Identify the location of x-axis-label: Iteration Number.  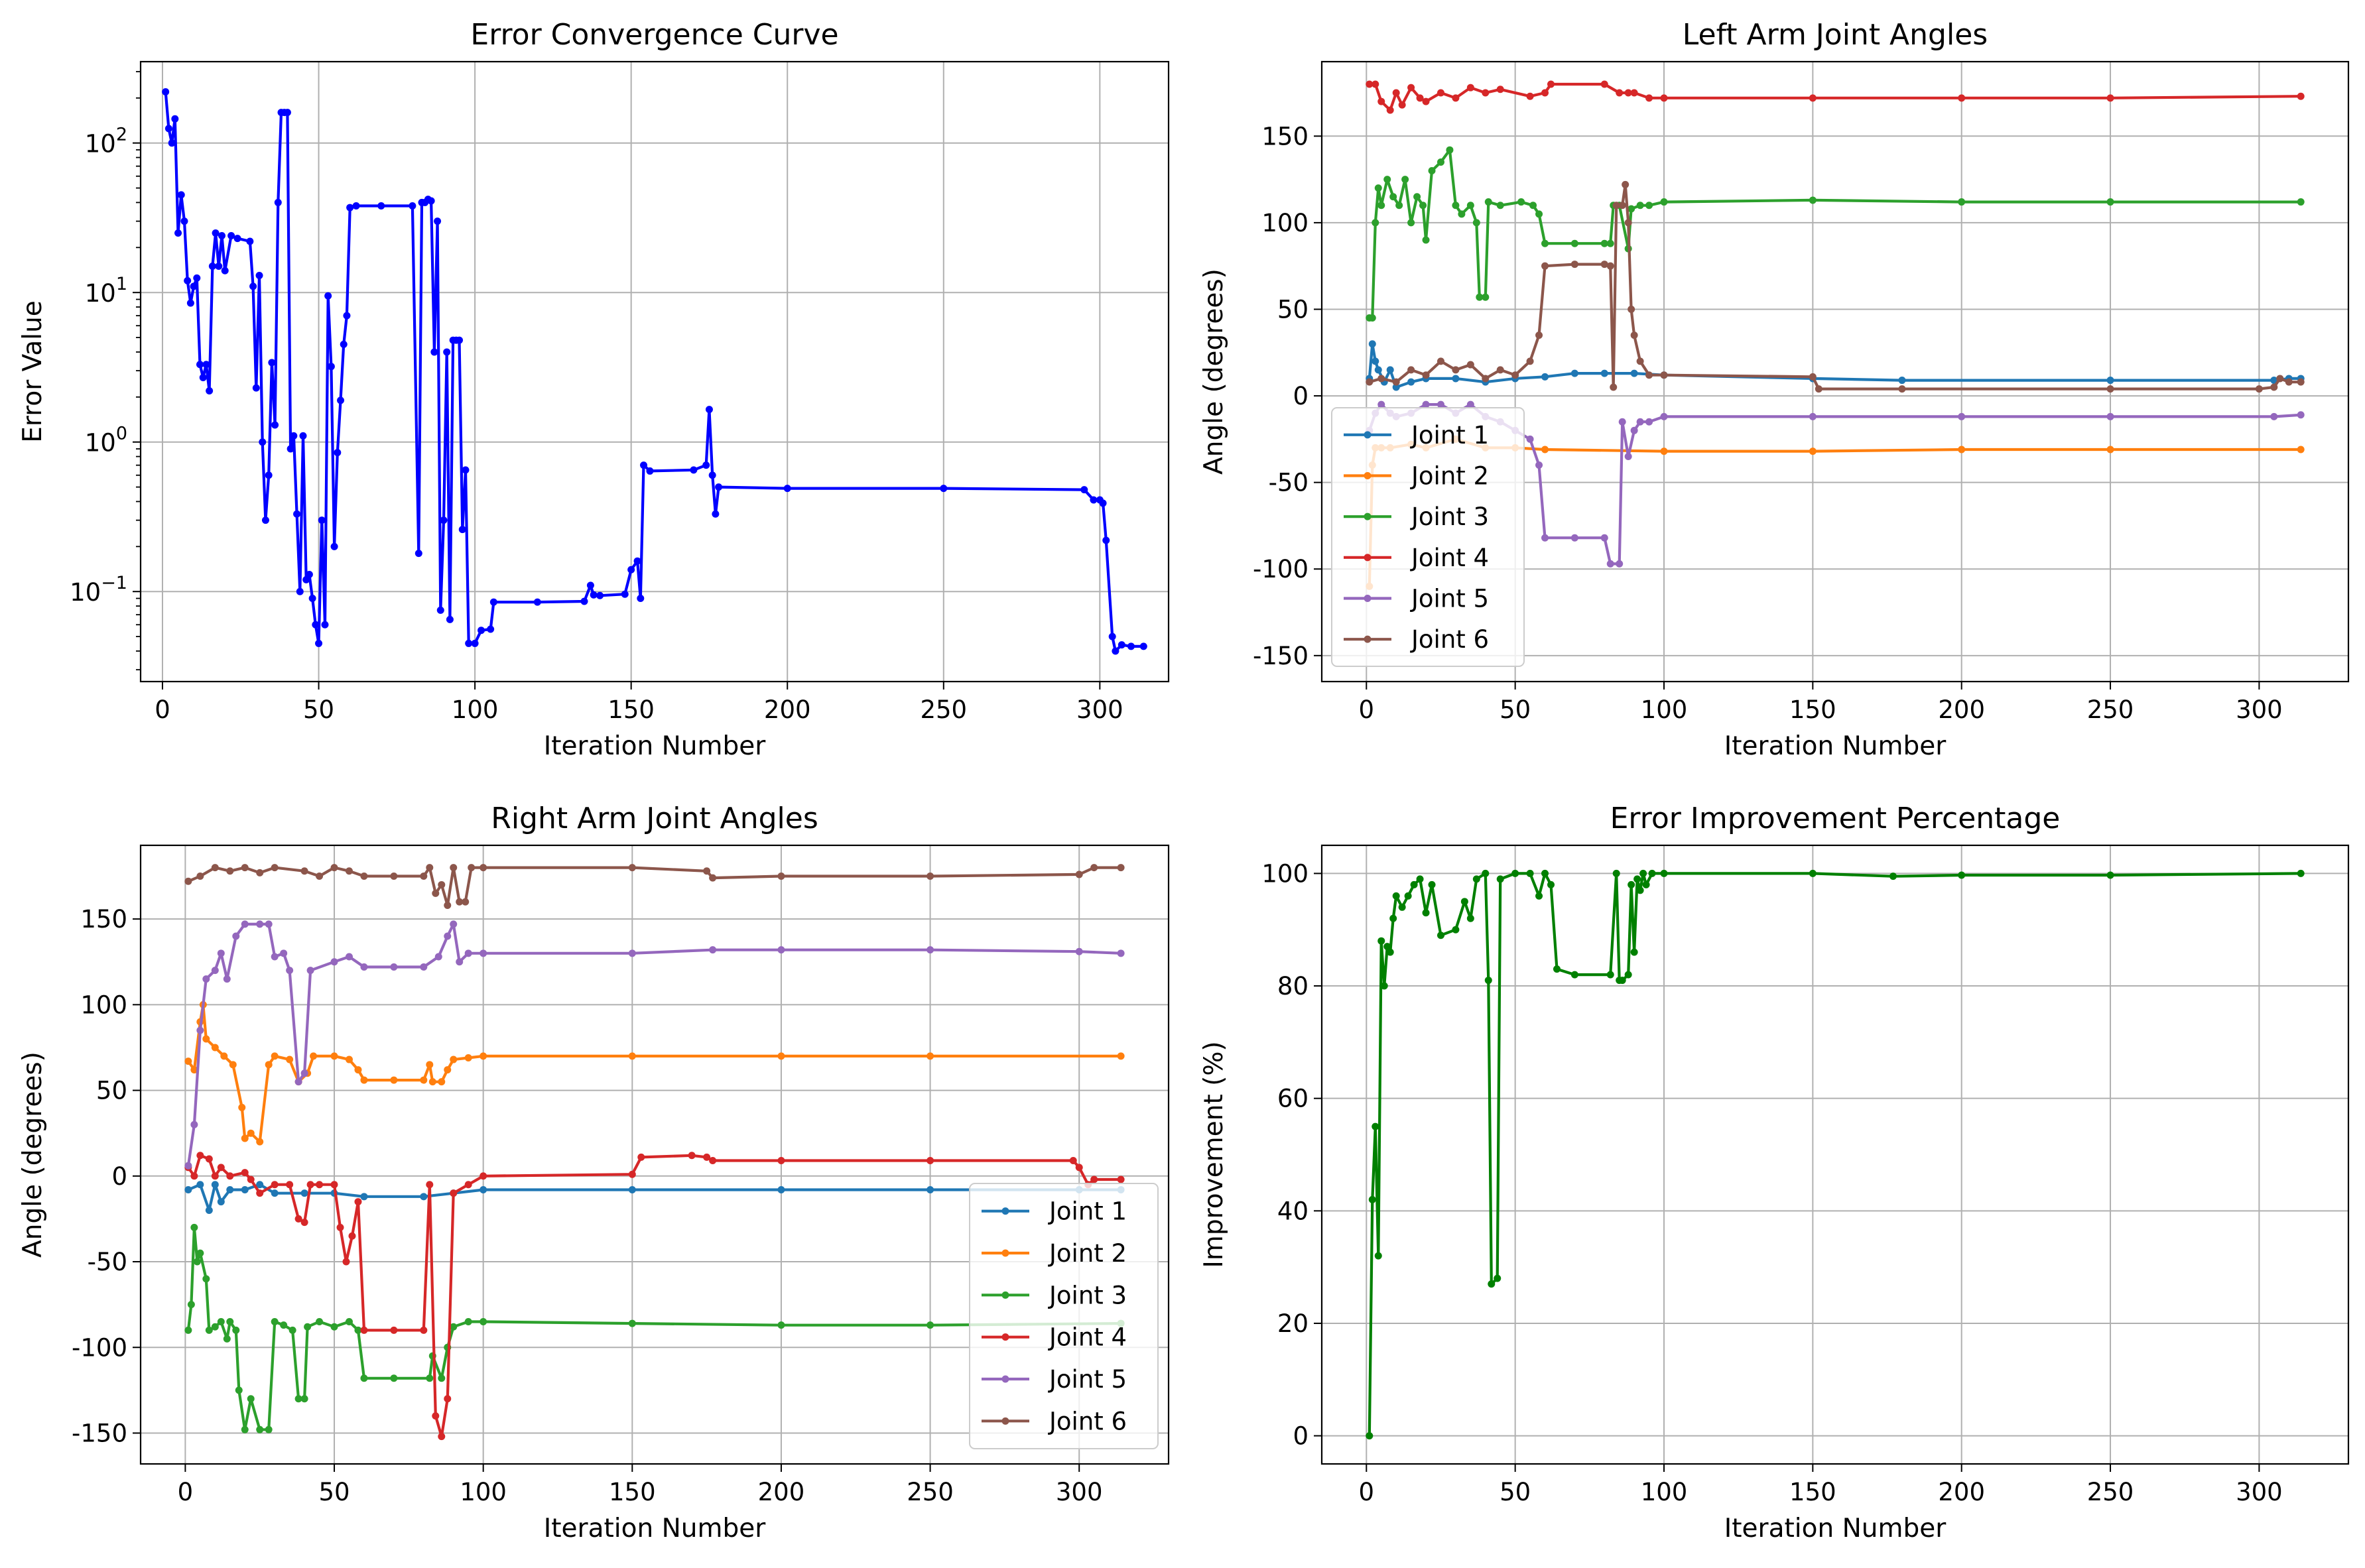
(1835, 1528).